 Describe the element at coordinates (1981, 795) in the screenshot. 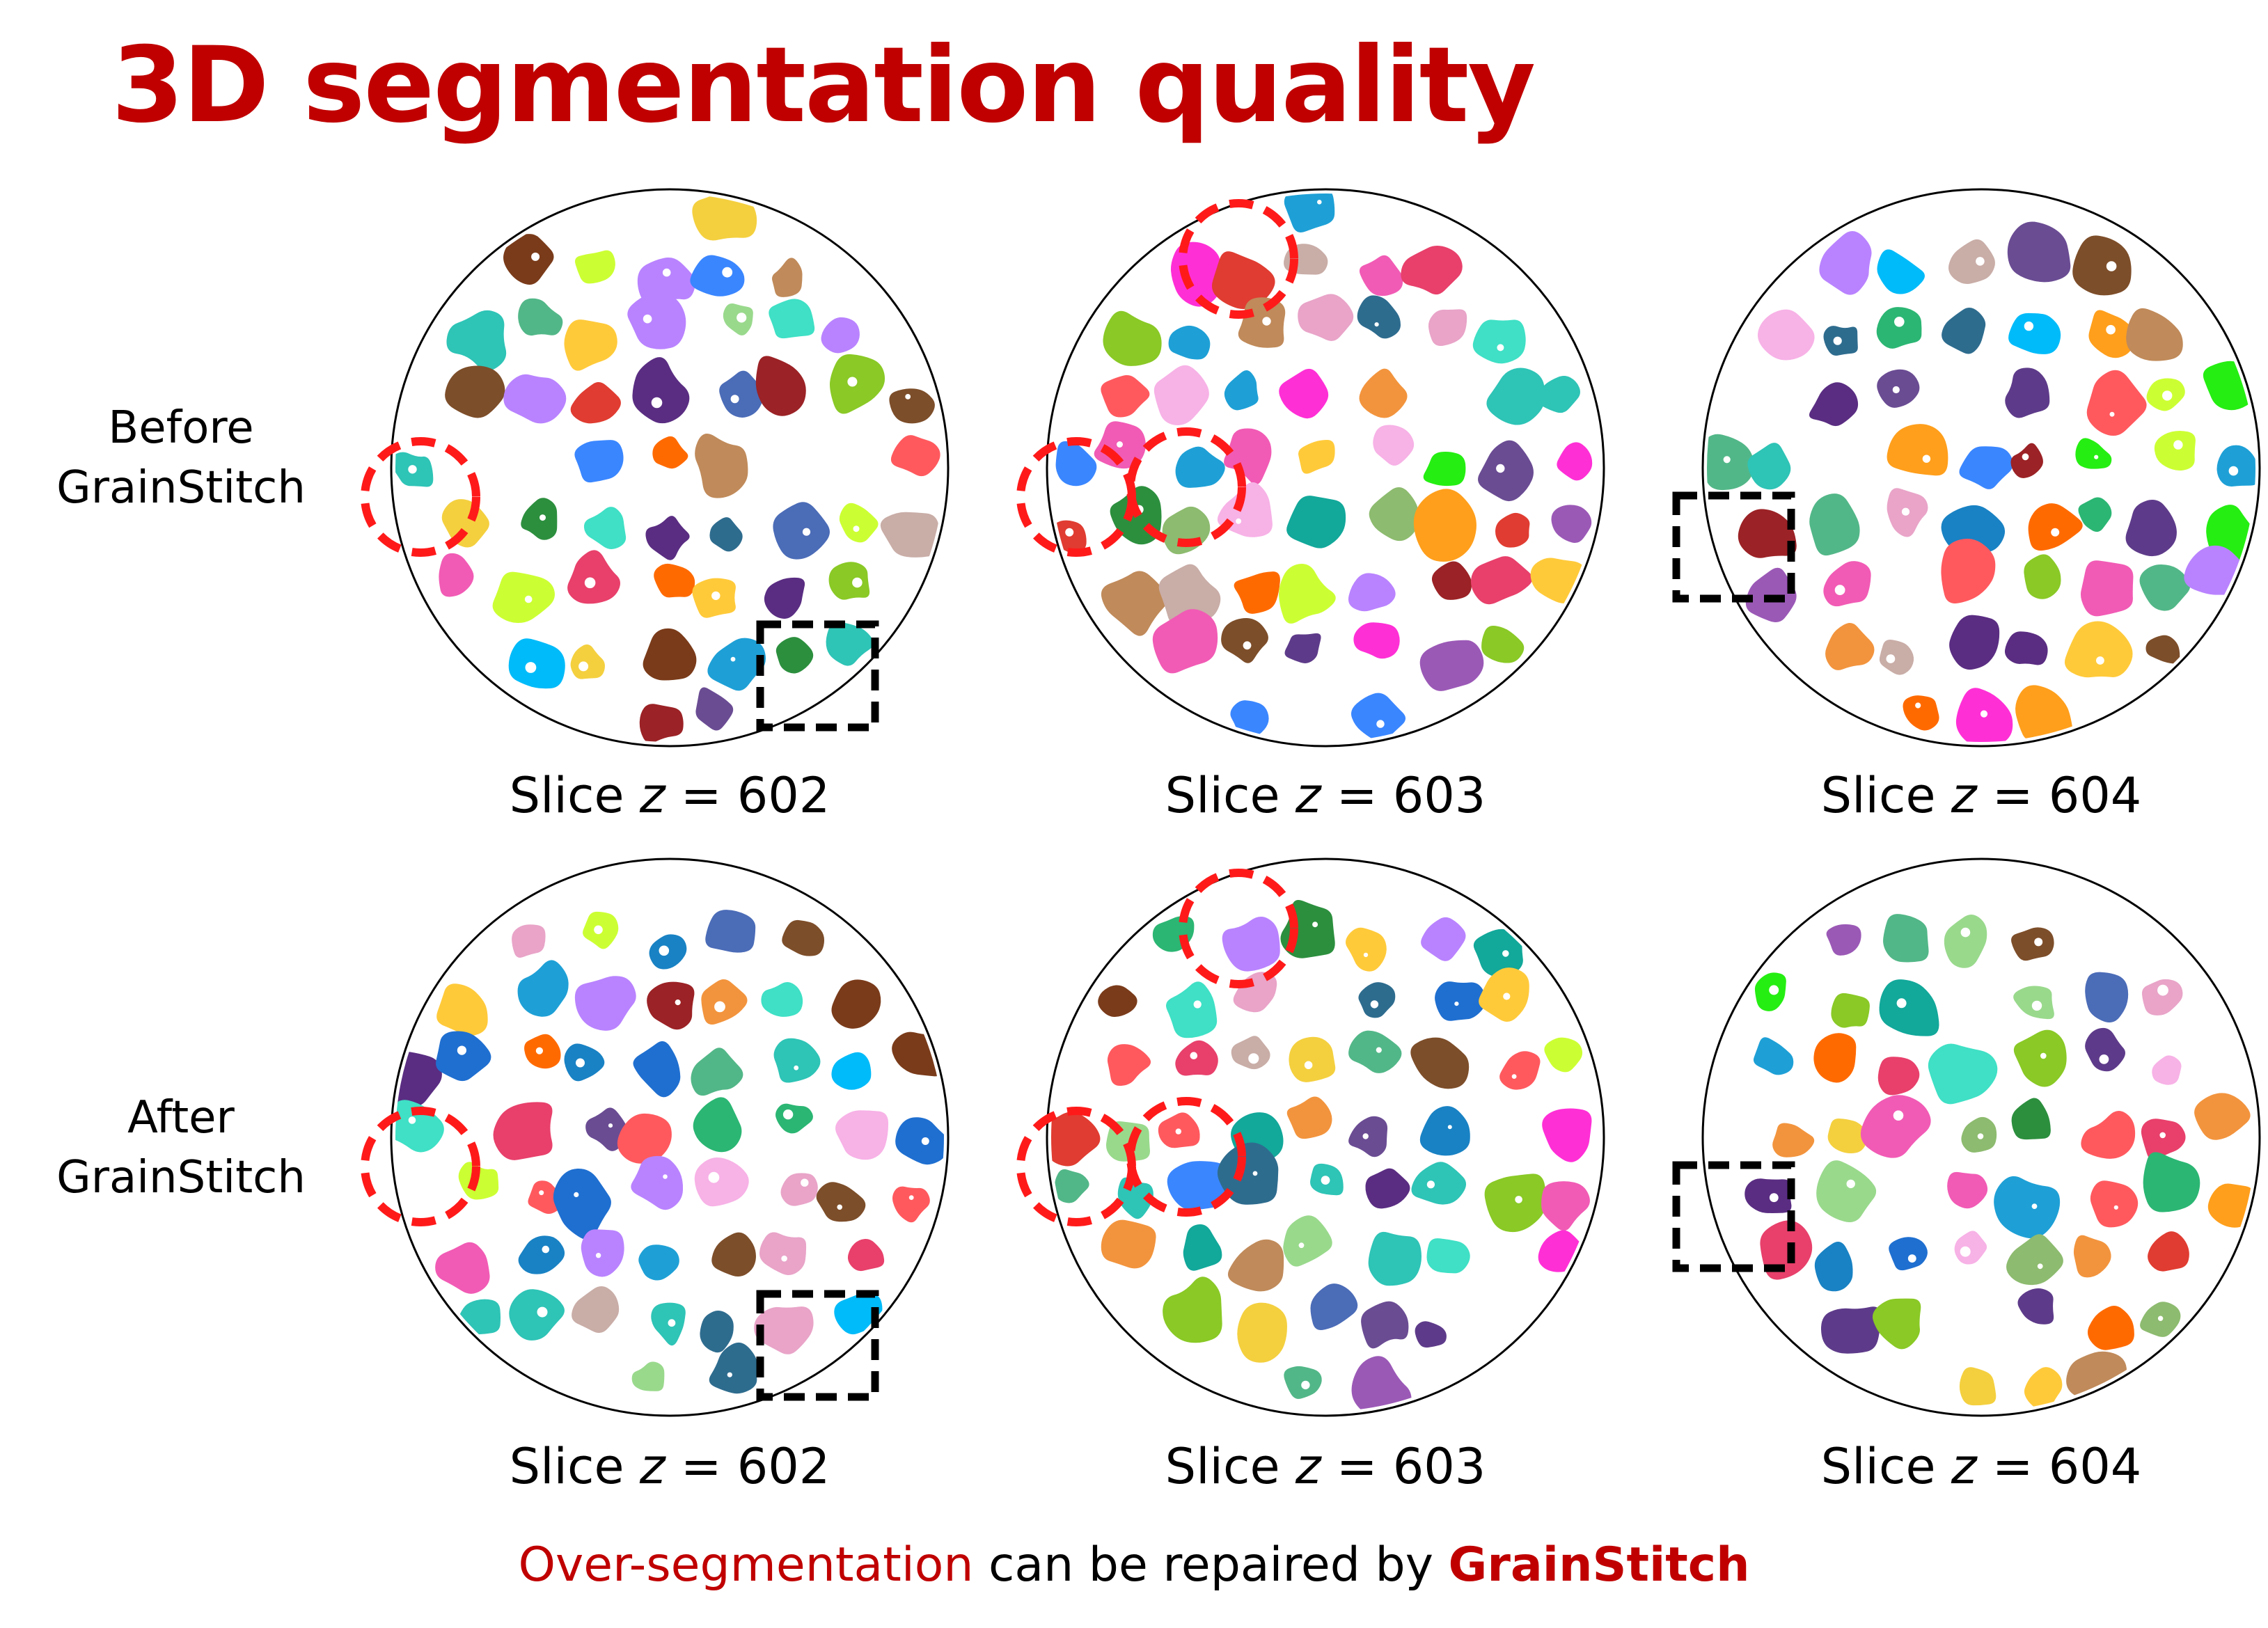

I see `slice-label-before-604: Slice z = 604` at that location.